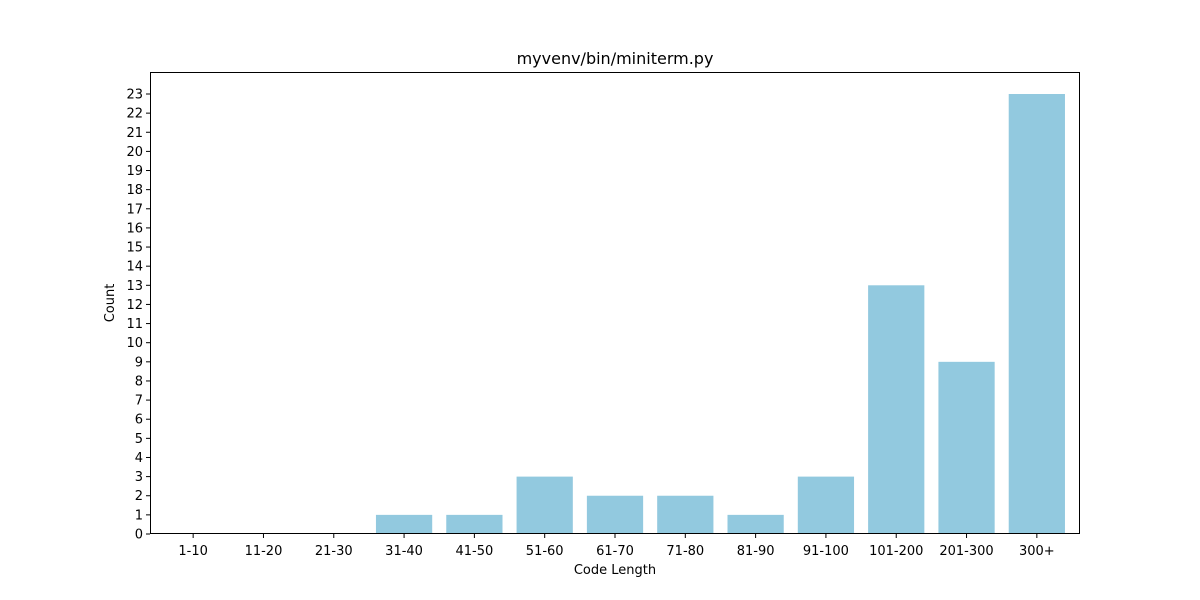 The width and height of the screenshot is (1200, 600). What do you see at coordinates (134, 228) in the screenshot?
I see `y-tick-label: 16` at bounding box center [134, 228].